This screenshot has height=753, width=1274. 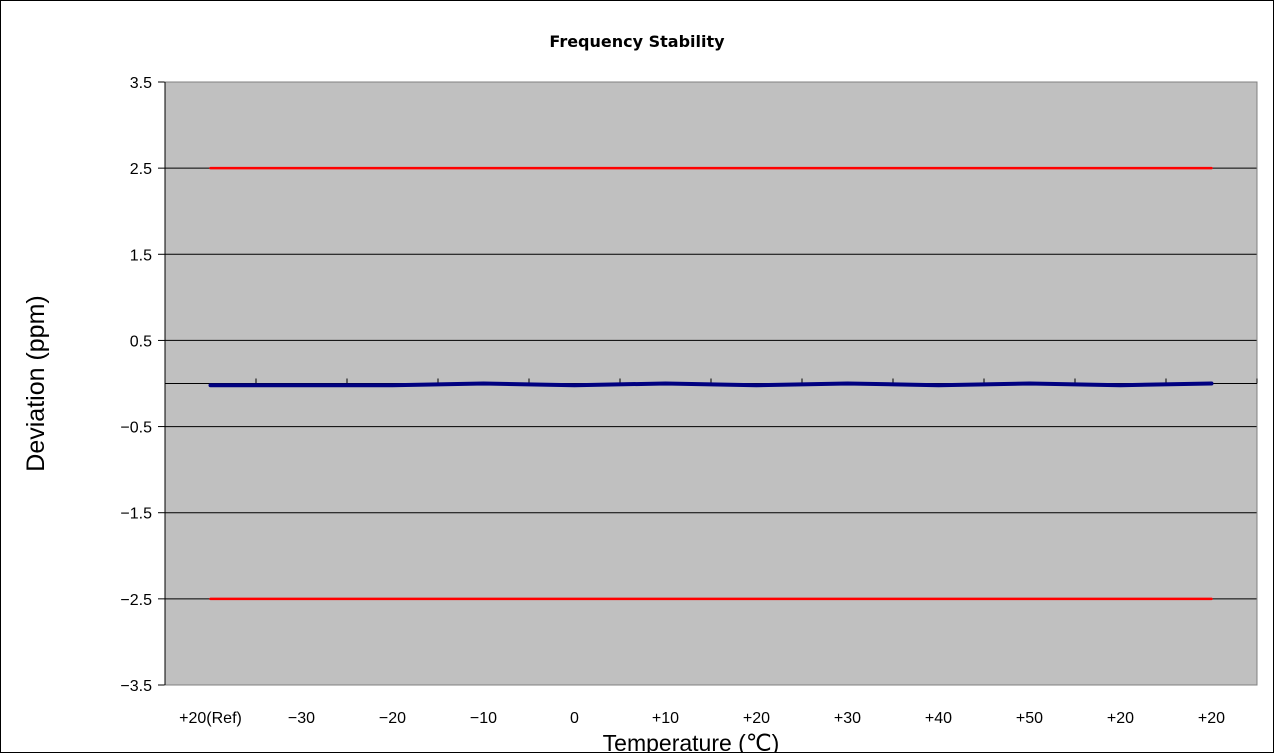 I want to click on chart-title: Frequency Stability, so click(x=637, y=41).